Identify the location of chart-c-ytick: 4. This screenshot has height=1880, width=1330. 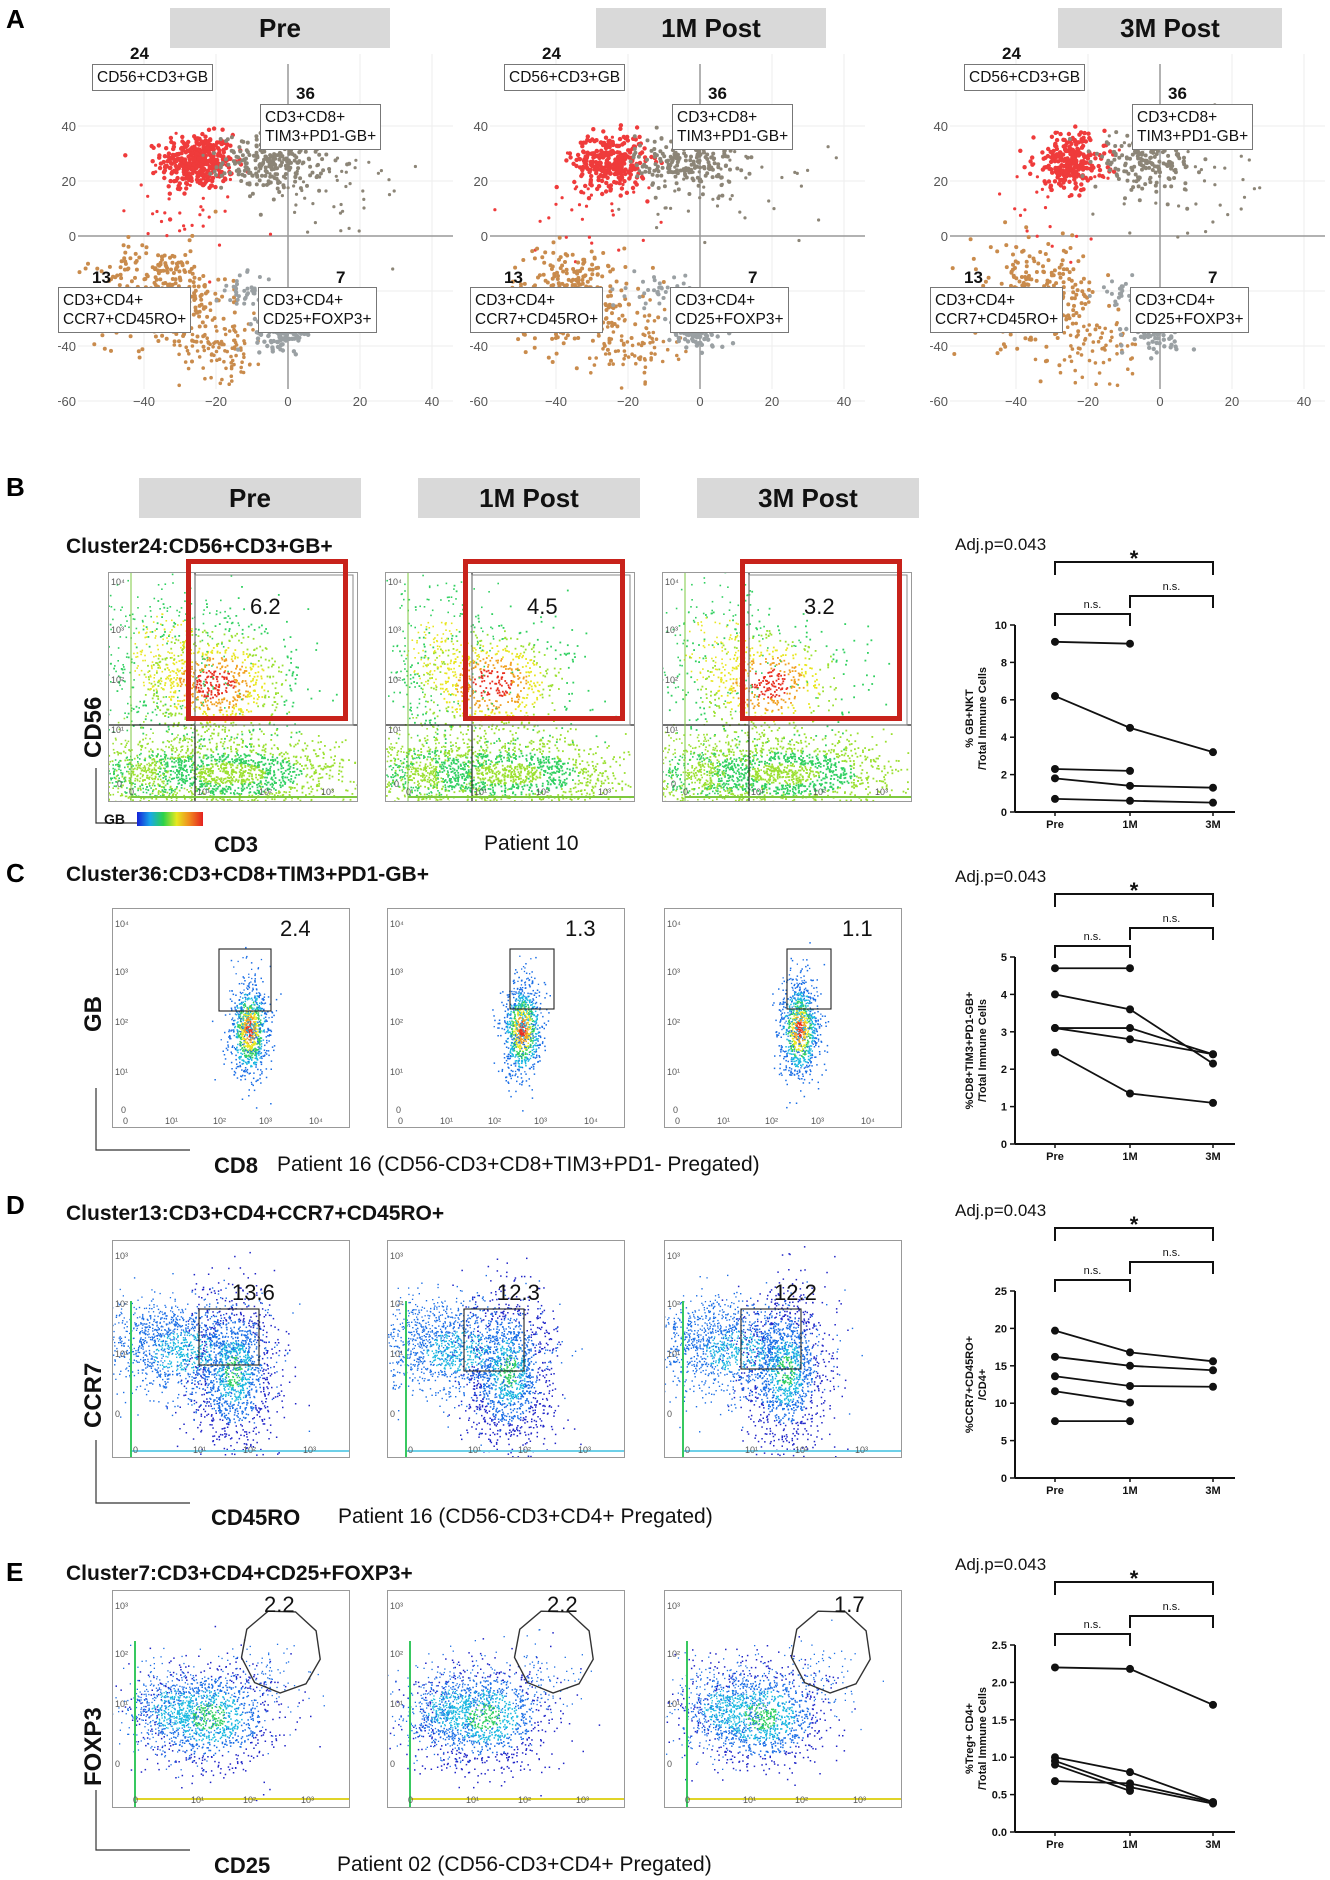
(1004, 995).